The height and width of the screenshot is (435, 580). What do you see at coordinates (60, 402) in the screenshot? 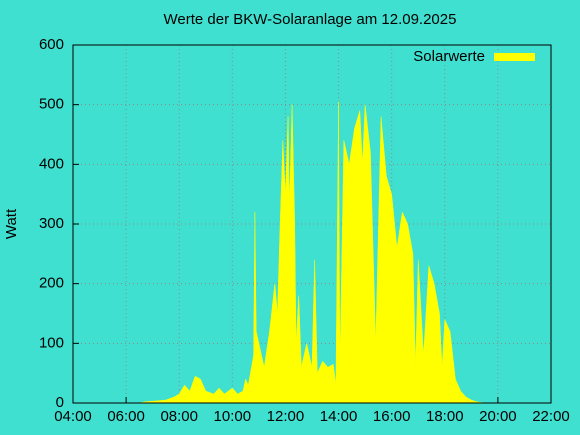
I see `y-tick-label: 0` at bounding box center [60, 402].